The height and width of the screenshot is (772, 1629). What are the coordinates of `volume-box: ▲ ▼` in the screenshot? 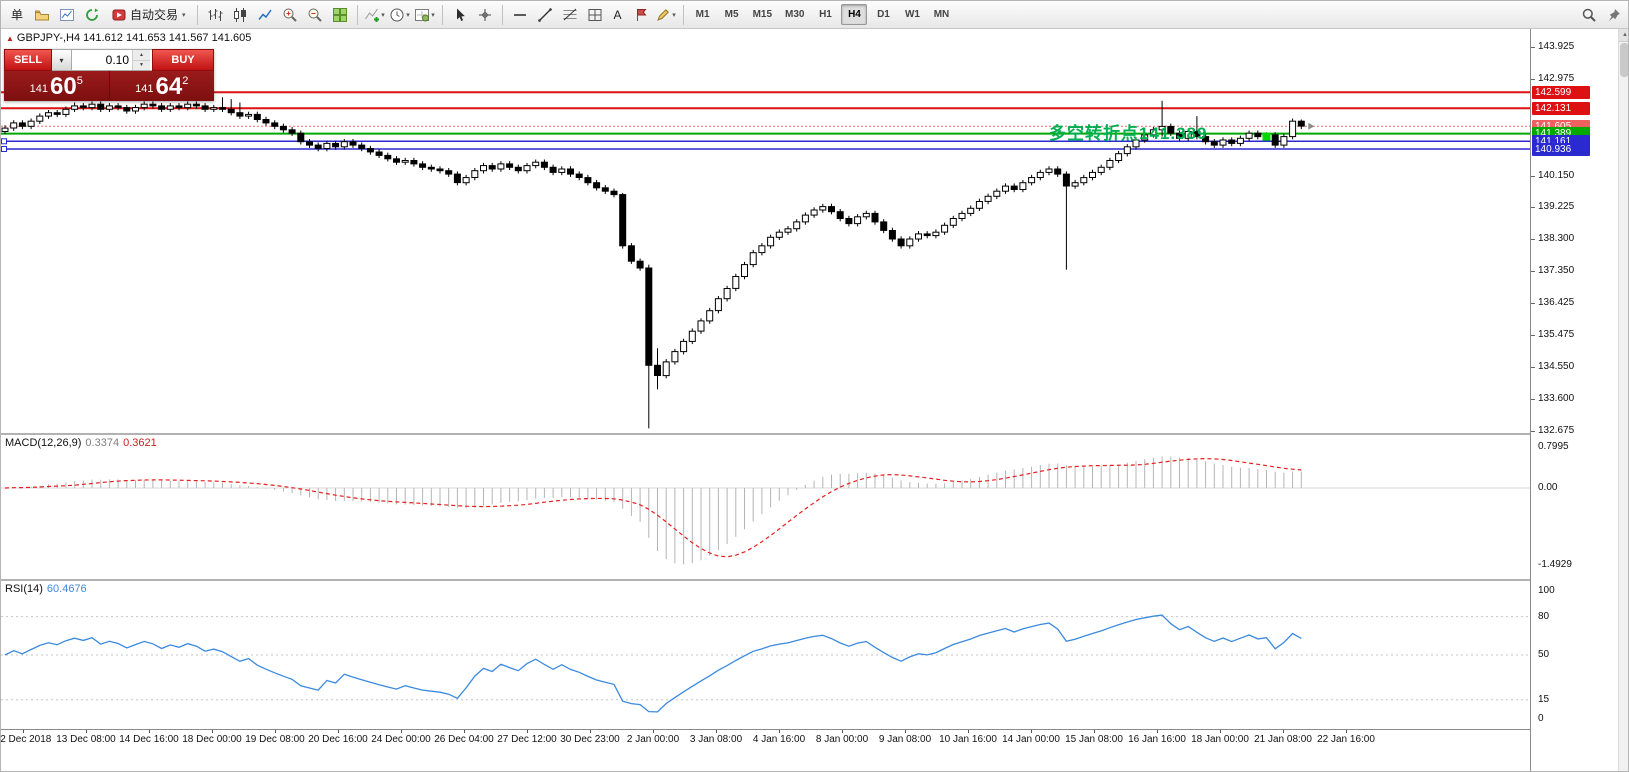 It's located at (112, 60).